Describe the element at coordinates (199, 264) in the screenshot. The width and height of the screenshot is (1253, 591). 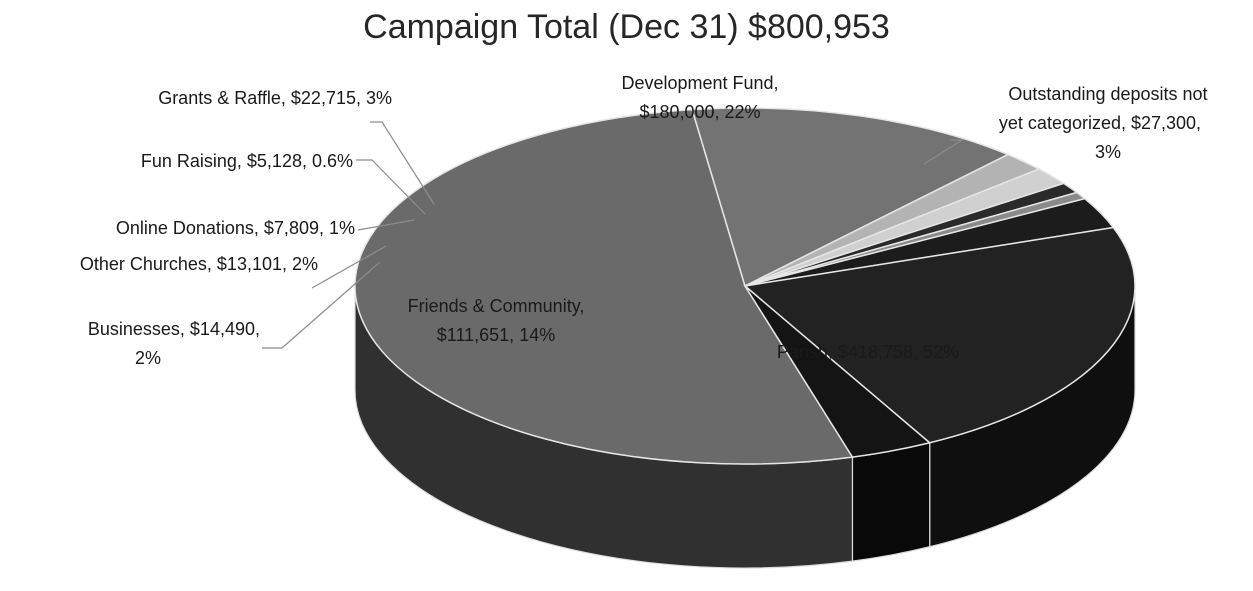
I see `data-label-other-churches: Other Churches, $13,101, 2%` at that location.